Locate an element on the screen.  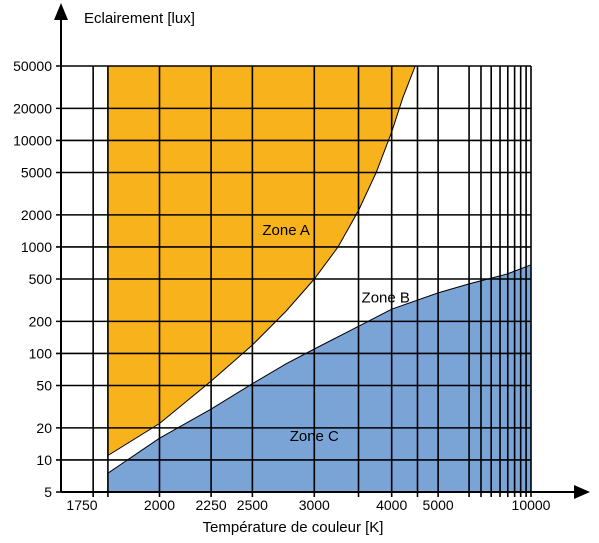
y-tick-label: 5 is located at coordinates (48, 492).